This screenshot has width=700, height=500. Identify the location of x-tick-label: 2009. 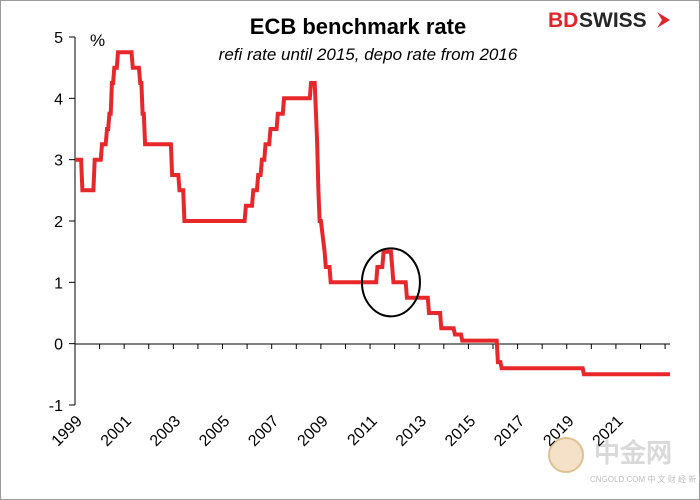
(313, 431).